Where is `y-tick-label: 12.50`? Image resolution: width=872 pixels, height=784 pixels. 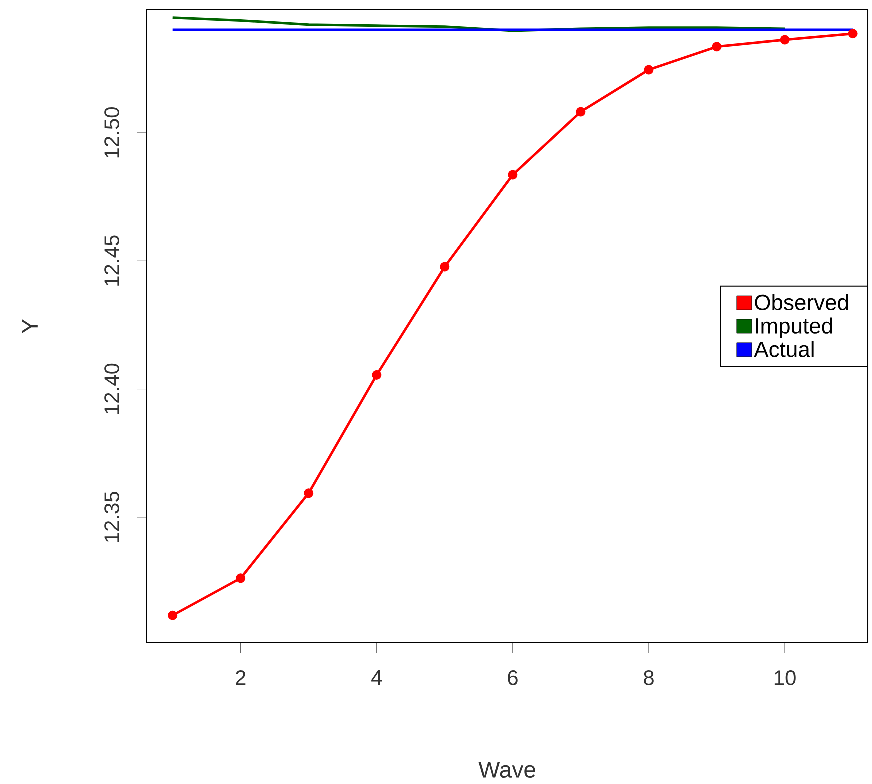 y-tick-label: 12.50 is located at coordinates (112, 133).